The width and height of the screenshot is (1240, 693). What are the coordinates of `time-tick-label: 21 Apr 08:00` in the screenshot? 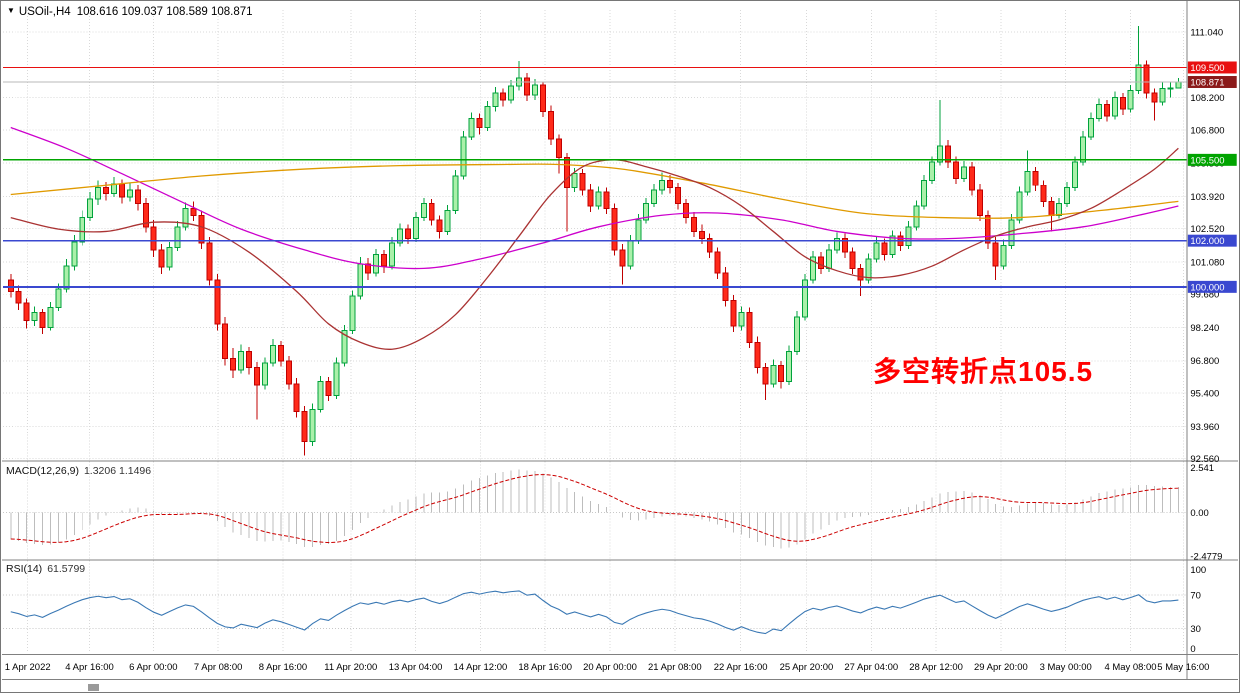 It's located at (675, 667).